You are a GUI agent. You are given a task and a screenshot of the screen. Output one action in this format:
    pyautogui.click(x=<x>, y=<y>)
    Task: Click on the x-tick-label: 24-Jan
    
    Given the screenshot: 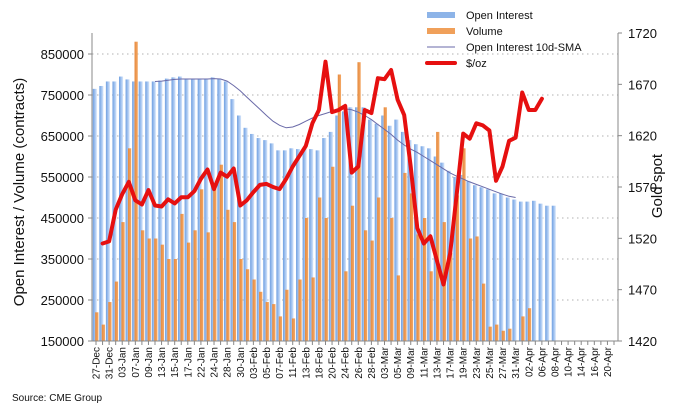 What is the action you would take?
    pyautogui.click(x=215, y=362)
    